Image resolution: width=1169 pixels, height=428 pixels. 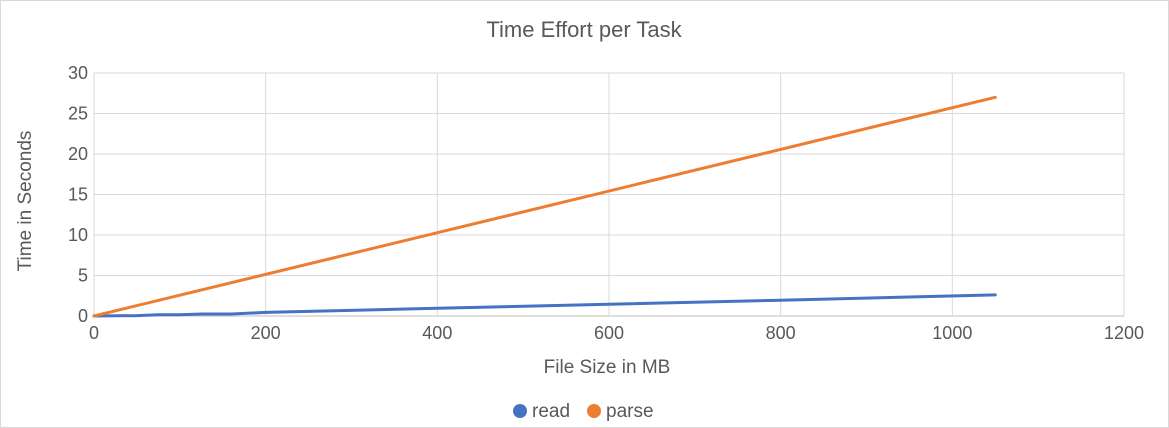 What do you see at coordinates (609, 333) in the screenshot?
I see `x-tick-label: 600` at bounding box center [609, 333].